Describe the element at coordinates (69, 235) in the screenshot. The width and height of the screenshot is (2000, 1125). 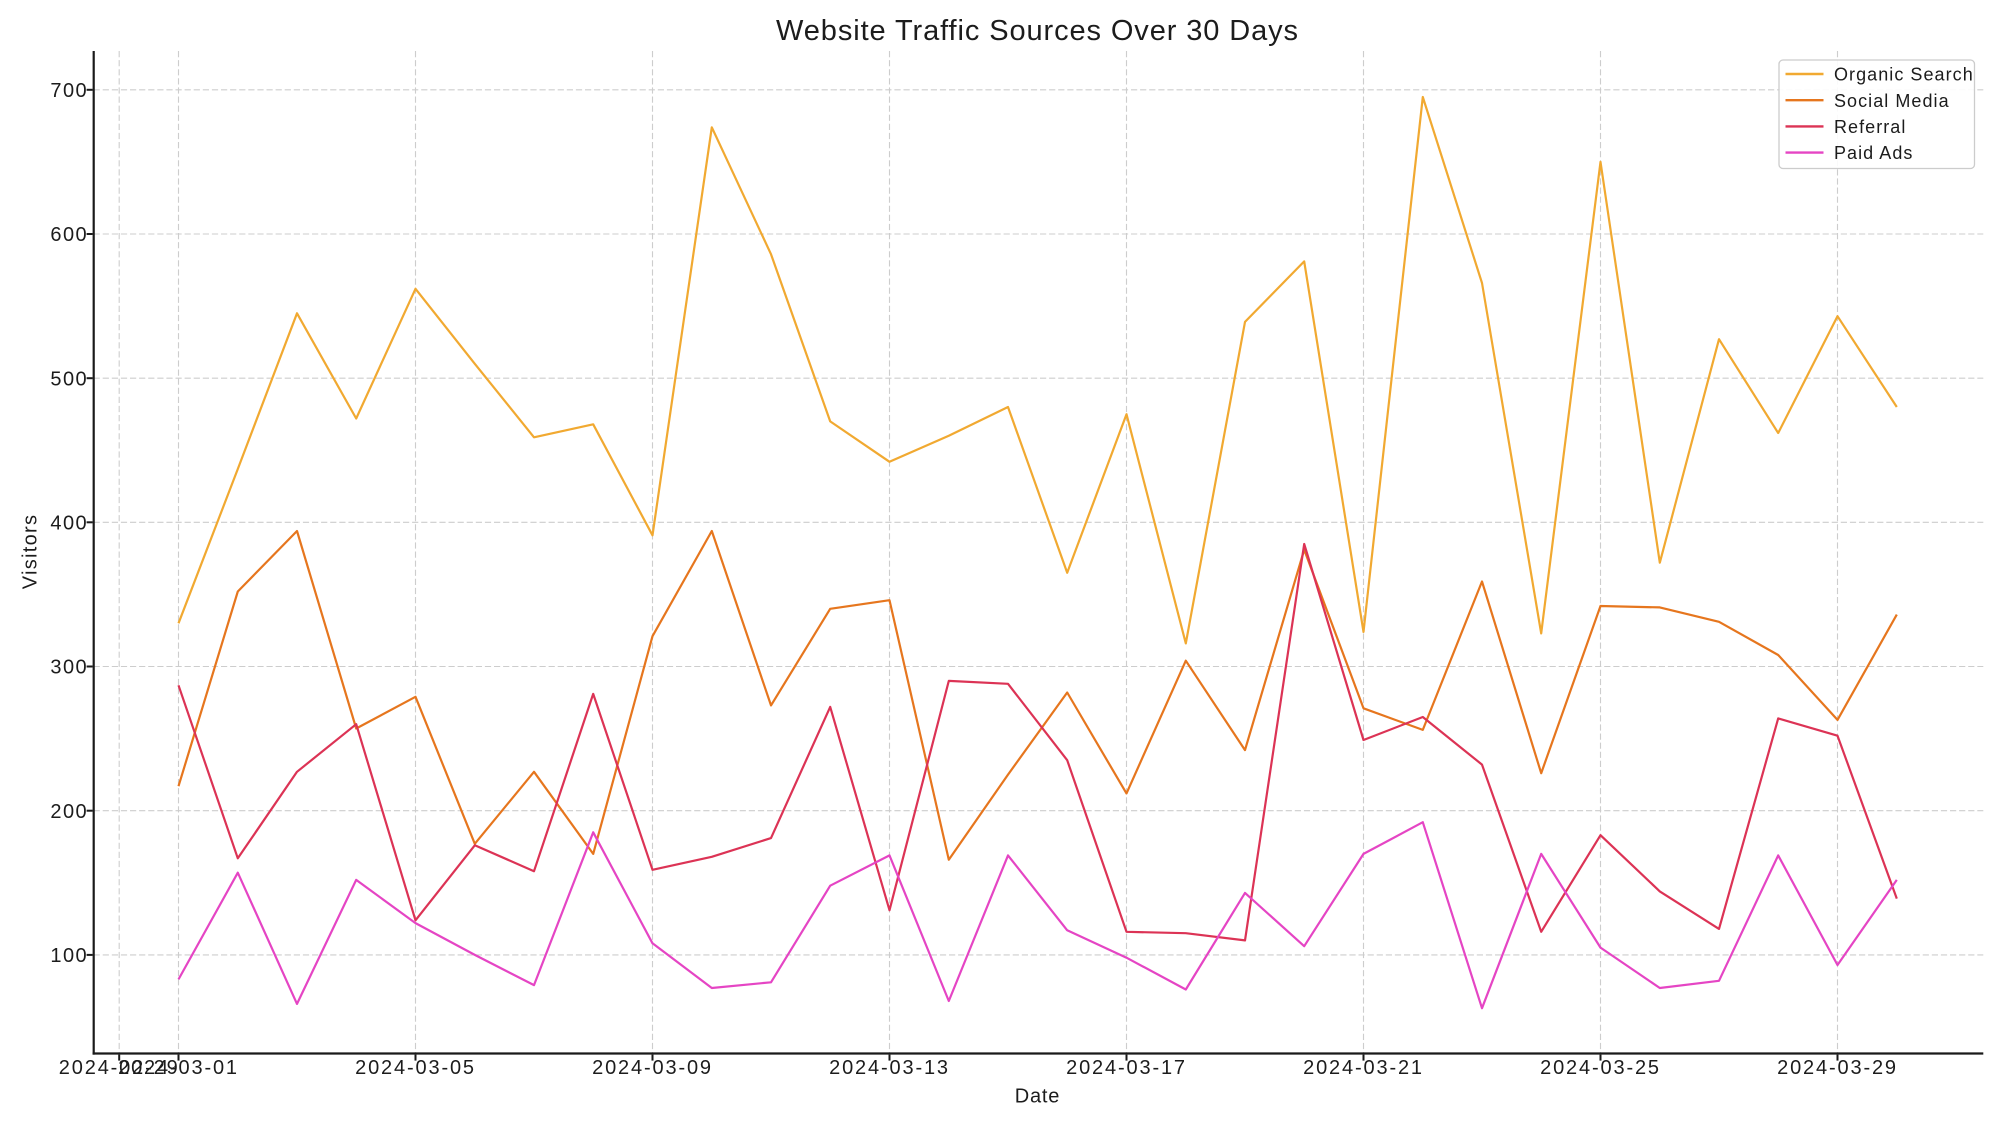
I see `svg-text: 600` at that location.